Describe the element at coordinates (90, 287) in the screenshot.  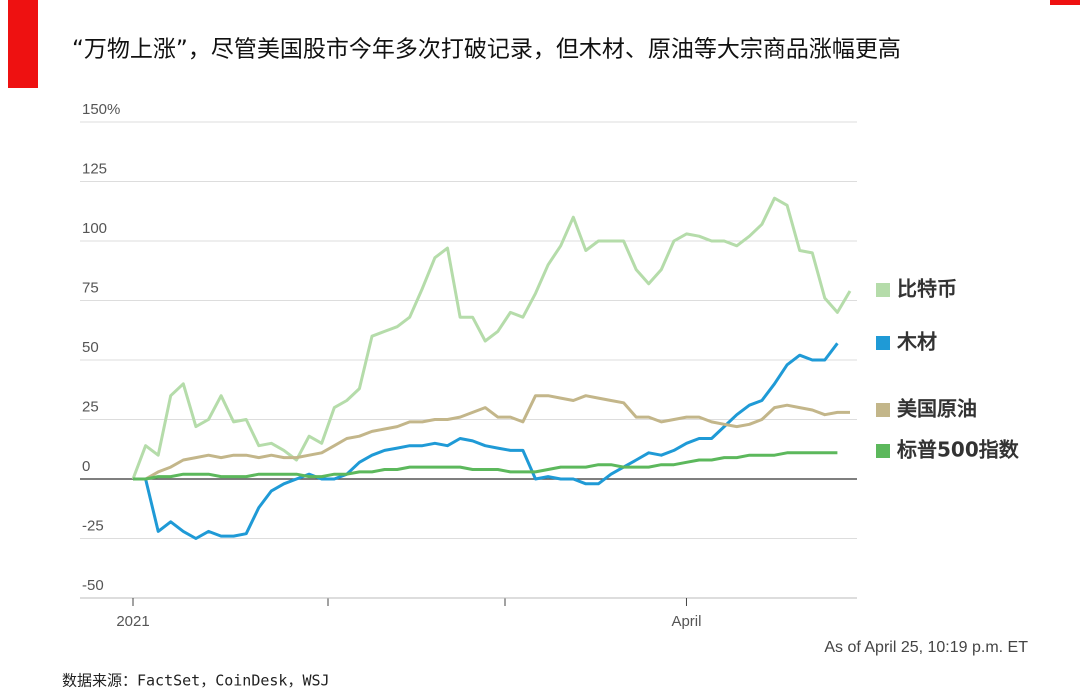
I see `y-tick-label: 75` at that location.